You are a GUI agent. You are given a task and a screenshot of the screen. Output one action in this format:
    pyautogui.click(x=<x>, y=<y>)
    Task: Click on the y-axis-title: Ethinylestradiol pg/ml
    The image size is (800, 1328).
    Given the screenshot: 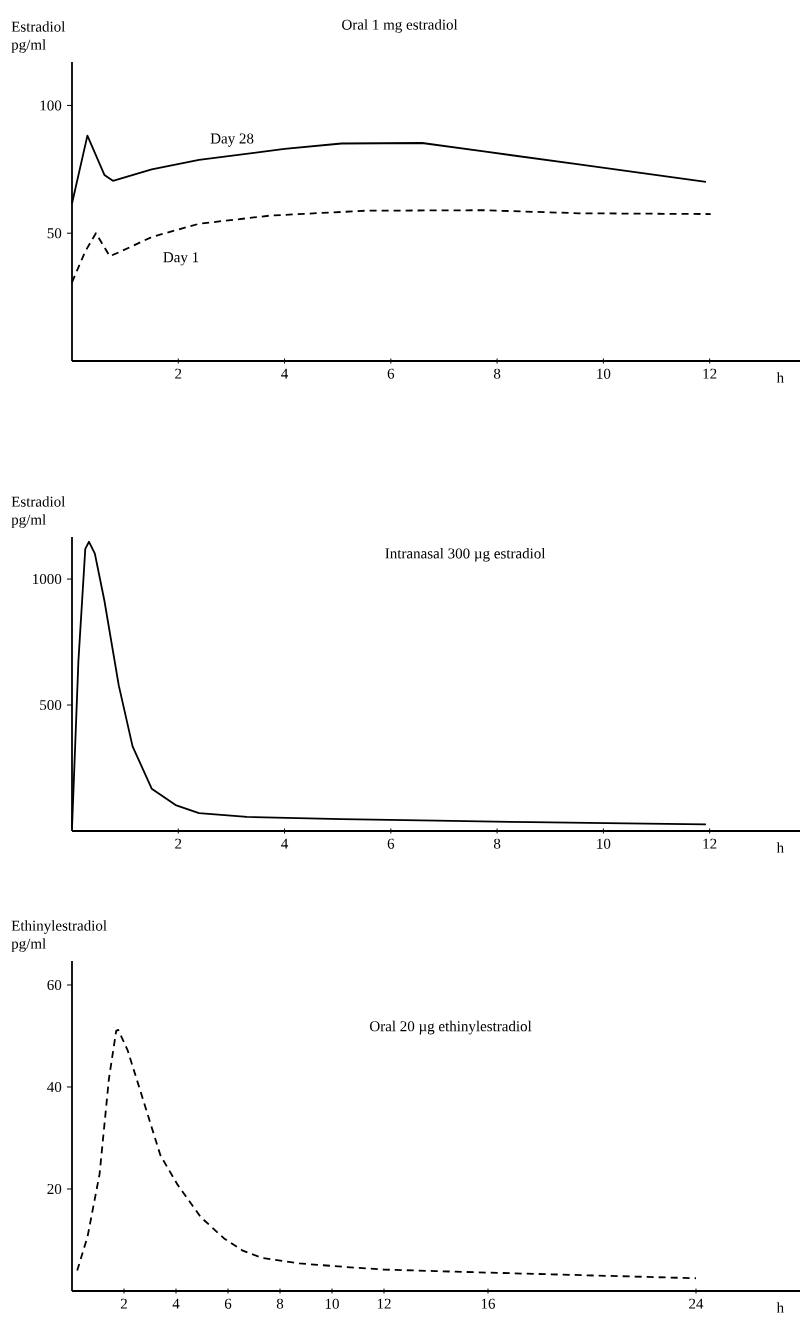 What is the action you would take?
    pyautogui.click(x=59, y=936)
    